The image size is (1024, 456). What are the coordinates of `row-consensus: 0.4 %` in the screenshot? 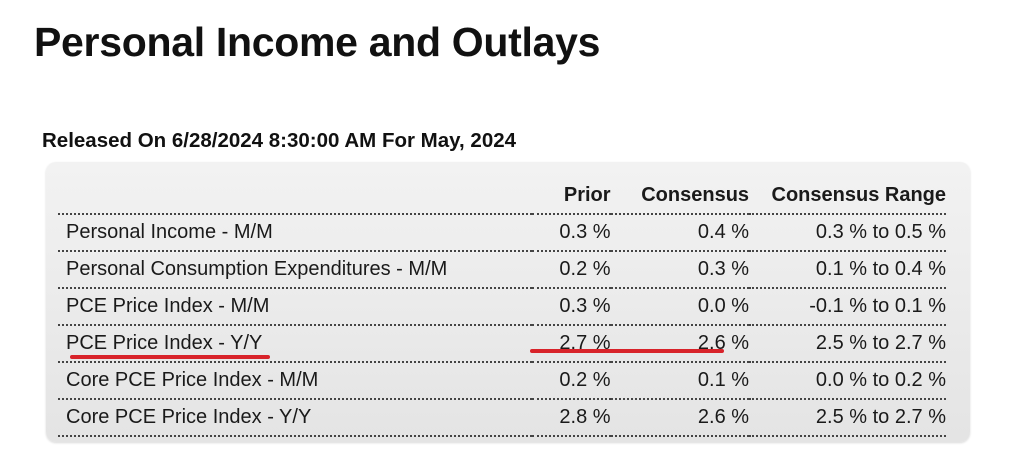 It's located at (680, 233).